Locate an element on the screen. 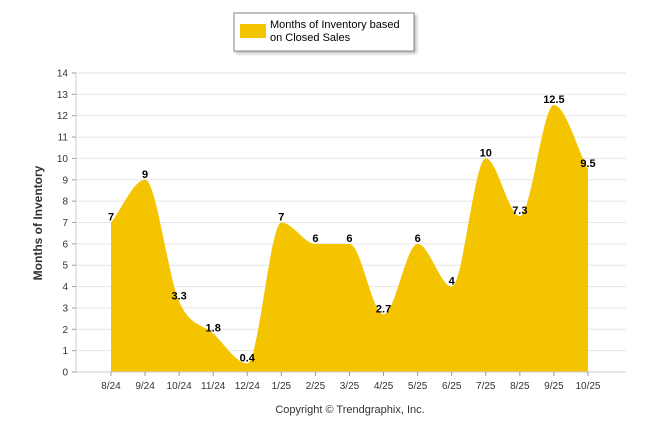  x-tick-label: 4/25 is located at coordinates (384, 386).